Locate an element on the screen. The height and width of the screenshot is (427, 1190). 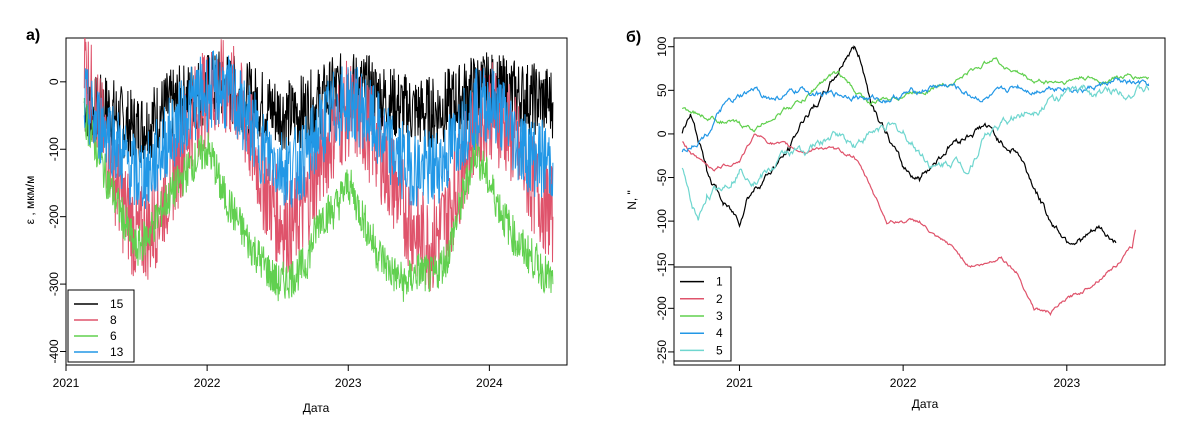
panel-a-x-label: Дата is located at coordinates (316, 408).